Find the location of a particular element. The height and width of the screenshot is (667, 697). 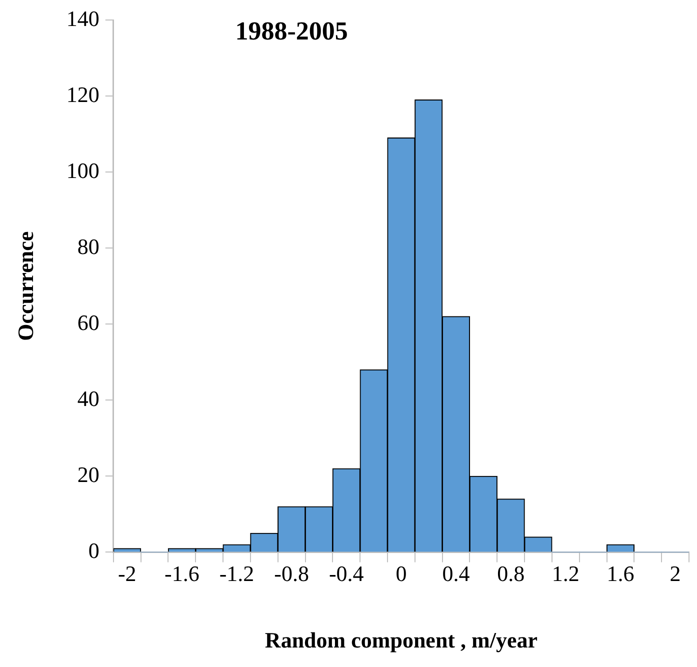

x-tick-label: 1.6 is located at coordinates (620, 573).